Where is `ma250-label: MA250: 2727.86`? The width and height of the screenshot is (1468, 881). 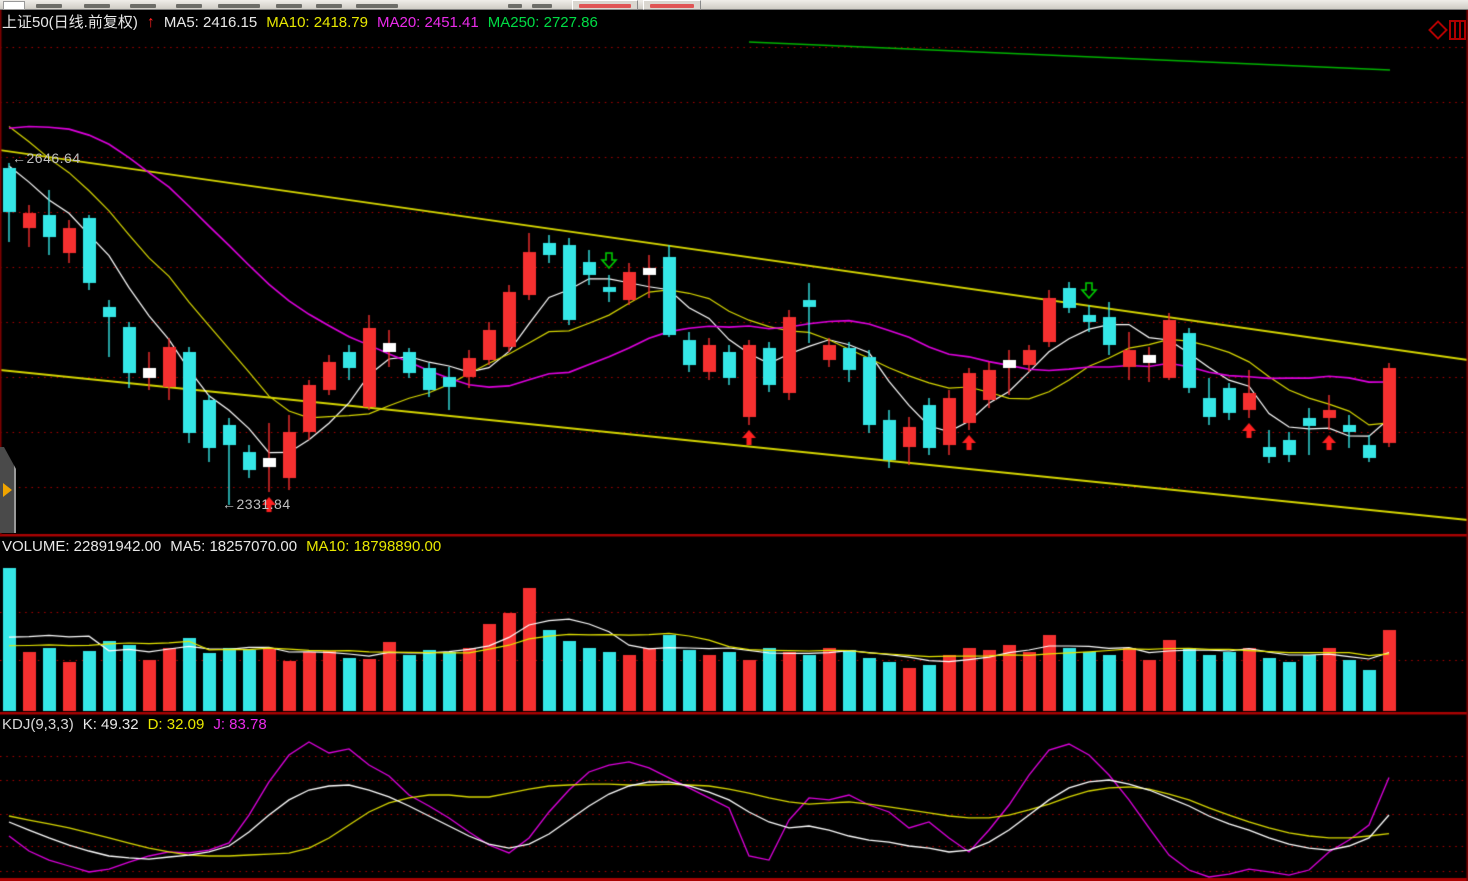 ma250-label: MA250: 2727.86 is located at coordinates (542, 22).